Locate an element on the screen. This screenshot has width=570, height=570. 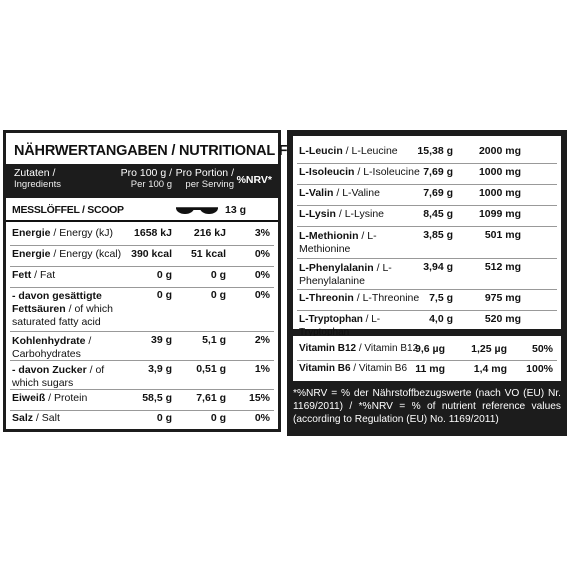
row-per100: 1658 kJ is located at coordinates (153, 233).